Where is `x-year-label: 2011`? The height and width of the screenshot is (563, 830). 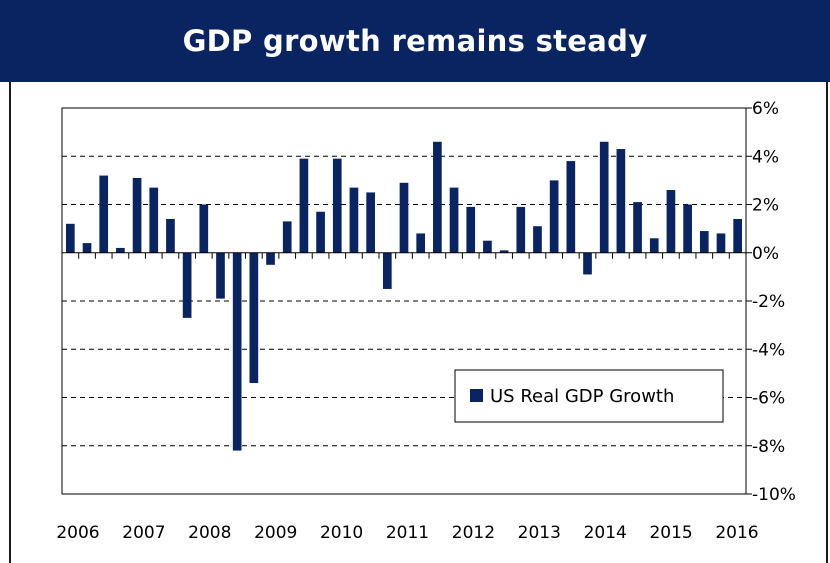
x-year-label: 2011 is located at coordinates (407, 533).